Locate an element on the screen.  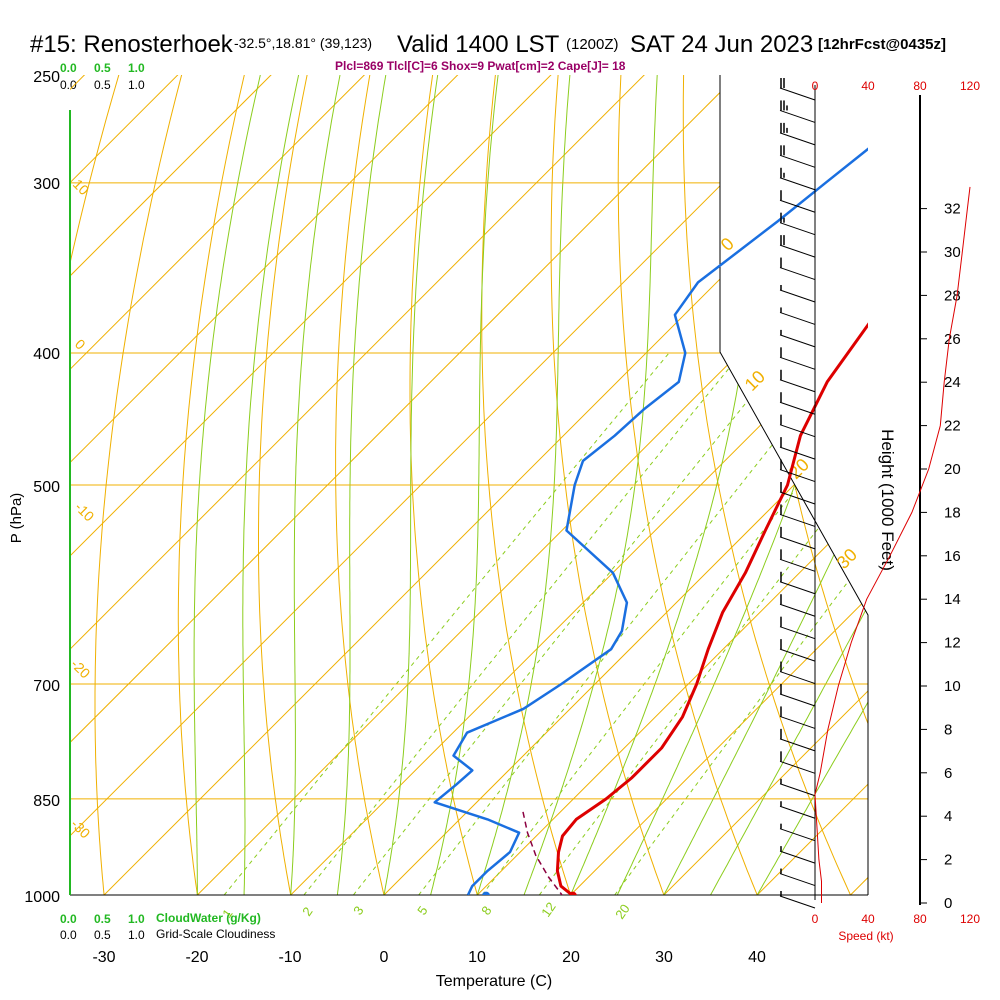
height-tick-label: 8 is located at coordinates (948, 729).